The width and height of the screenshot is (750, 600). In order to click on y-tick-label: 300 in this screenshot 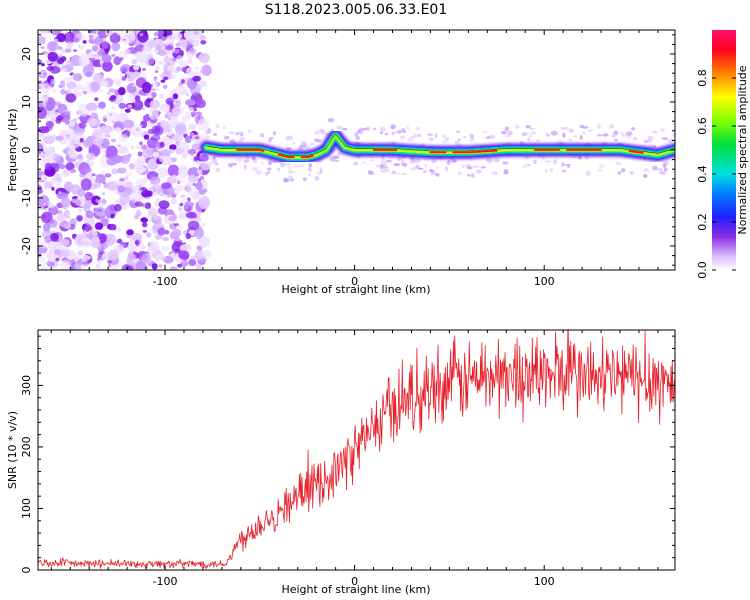, I will do `click(26, 385)`.